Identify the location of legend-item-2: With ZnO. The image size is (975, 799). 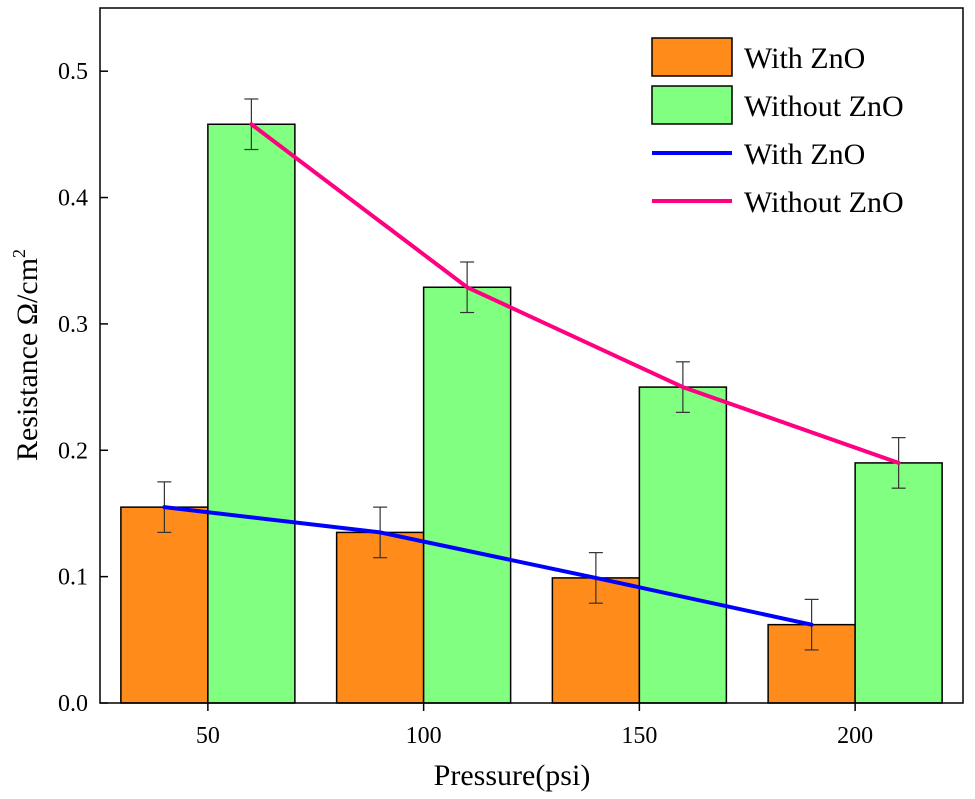
(758, 154).